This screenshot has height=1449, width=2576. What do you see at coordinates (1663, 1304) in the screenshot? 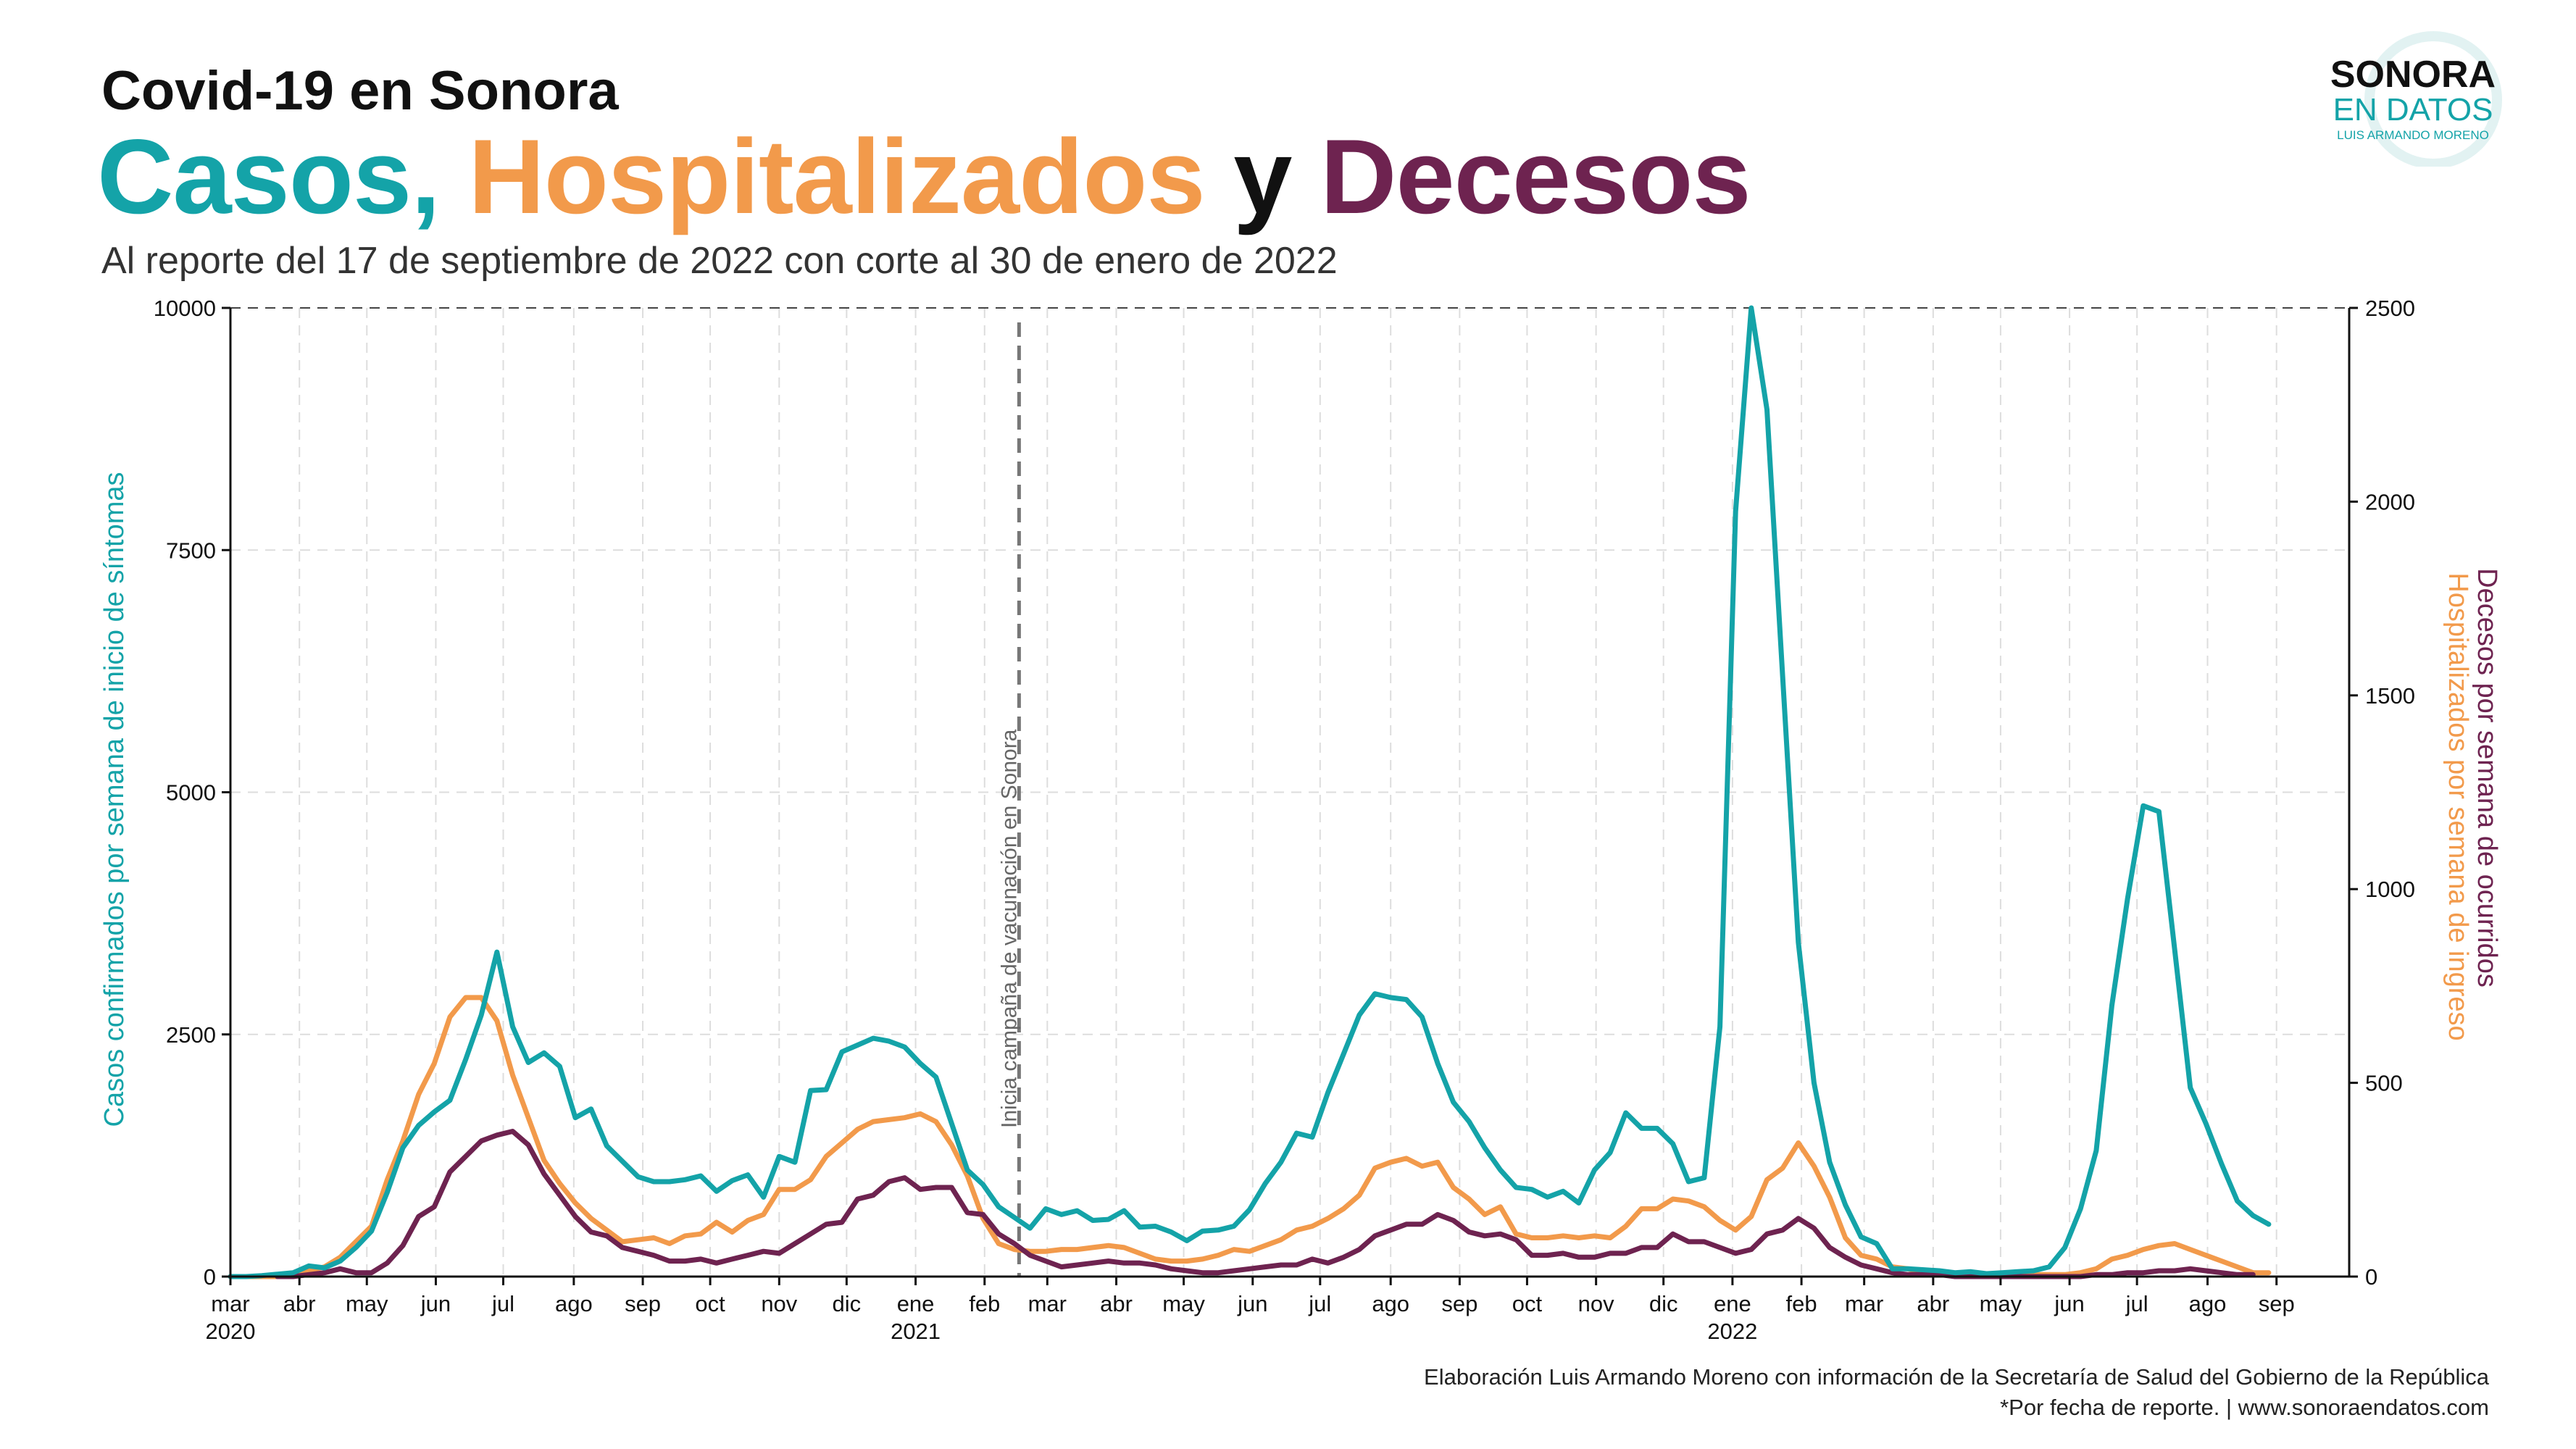
I see `x-tick-label-21: dic` at bounding box center [1663, 1304].